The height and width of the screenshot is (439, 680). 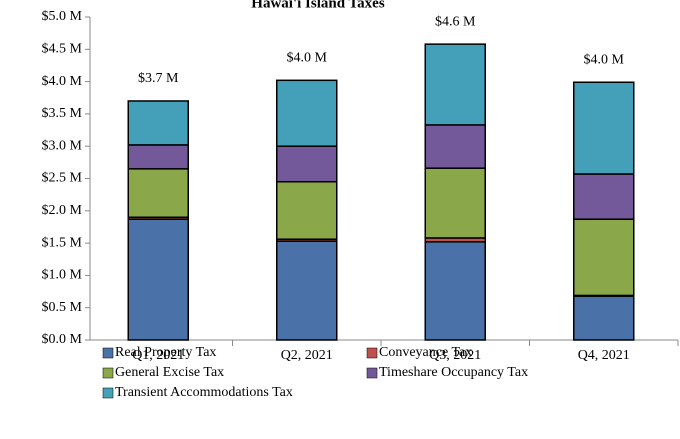 I want to click on legend-label: Real Property Tax, so click(x=165, y=352).